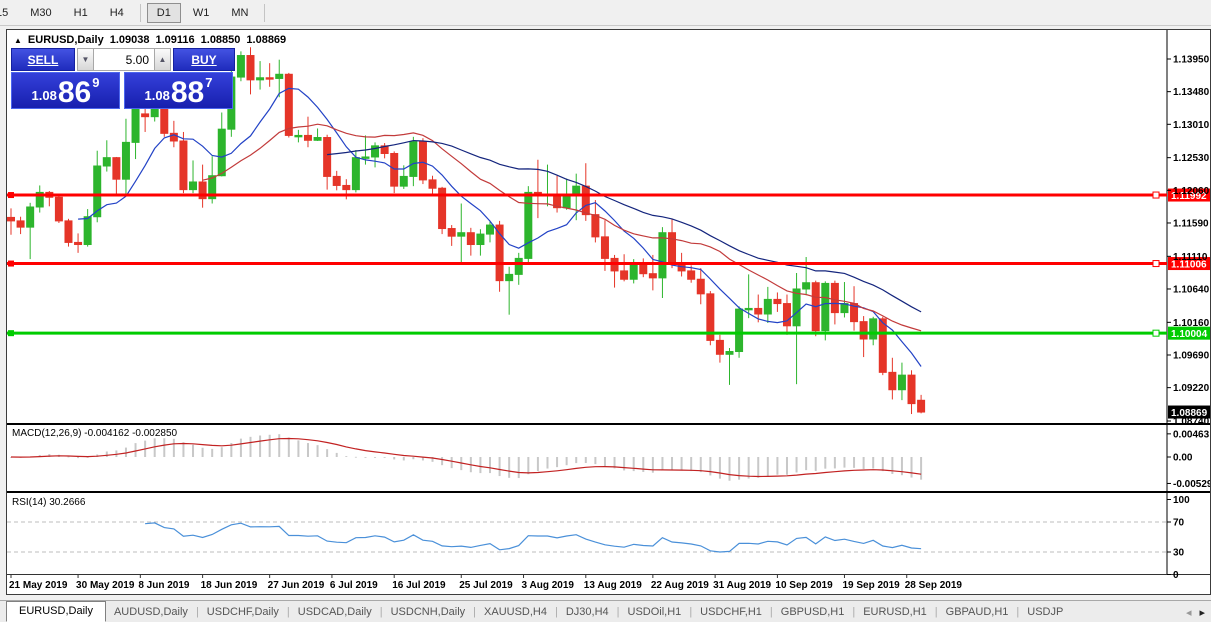  What do you see at coordinates (123, 78) in the screenshot?
I see `one-click-trade-panel: SELL ▼ ▲ BUY 1.08 86 9 1.08 88 7` at bounding box center [123, 78].